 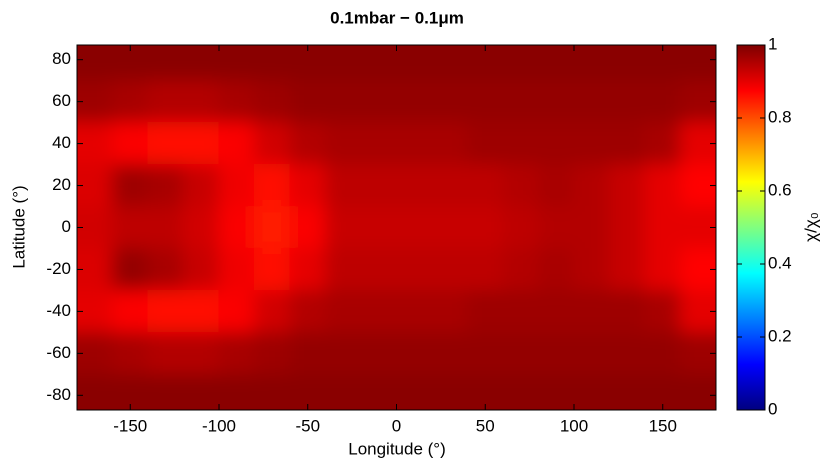 I want to click on colorbar-tick-label: 0.2, so click(x=780, y=335).